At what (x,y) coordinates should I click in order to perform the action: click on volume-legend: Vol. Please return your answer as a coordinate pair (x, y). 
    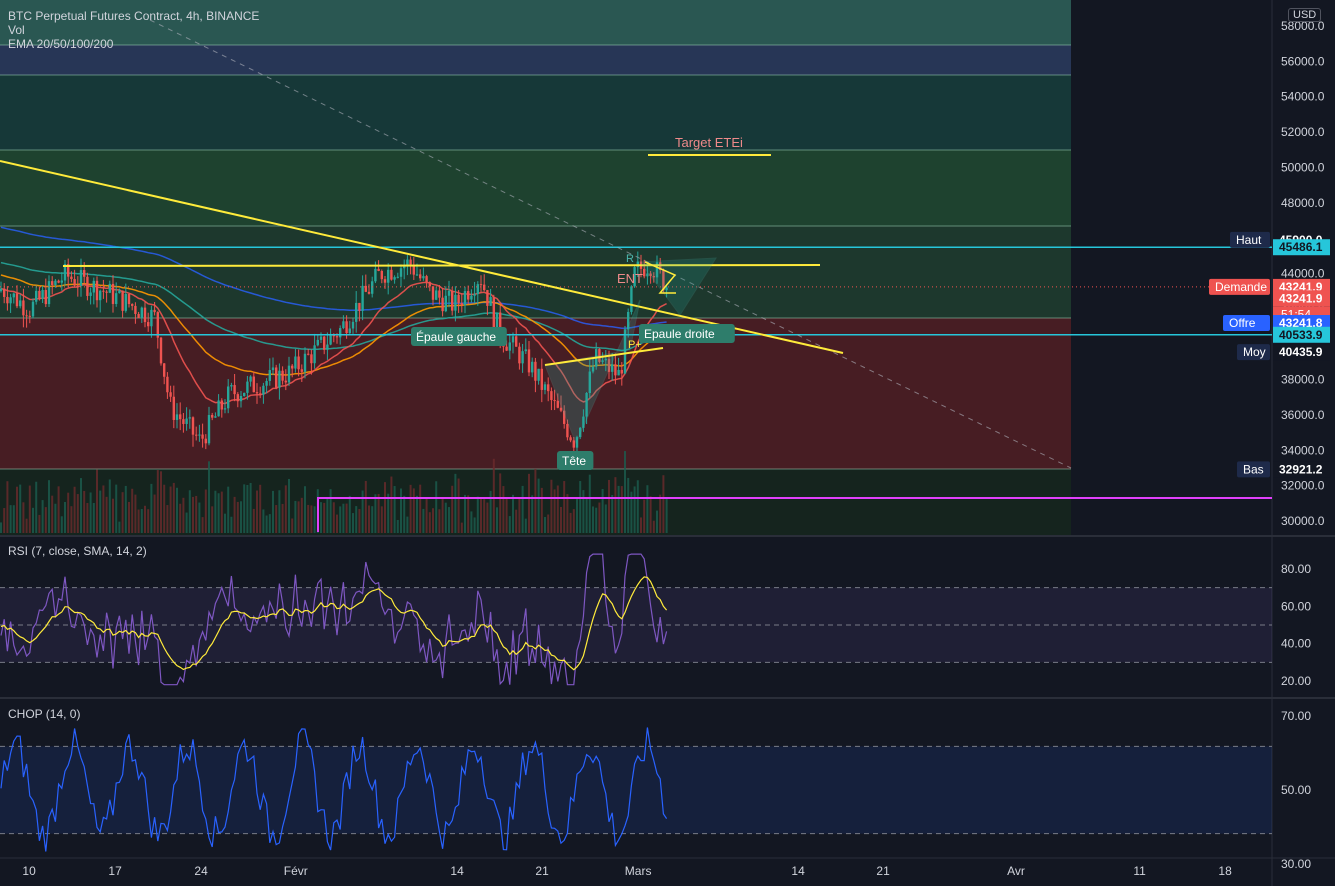
    Looking at the image, I should click on (16, 30).